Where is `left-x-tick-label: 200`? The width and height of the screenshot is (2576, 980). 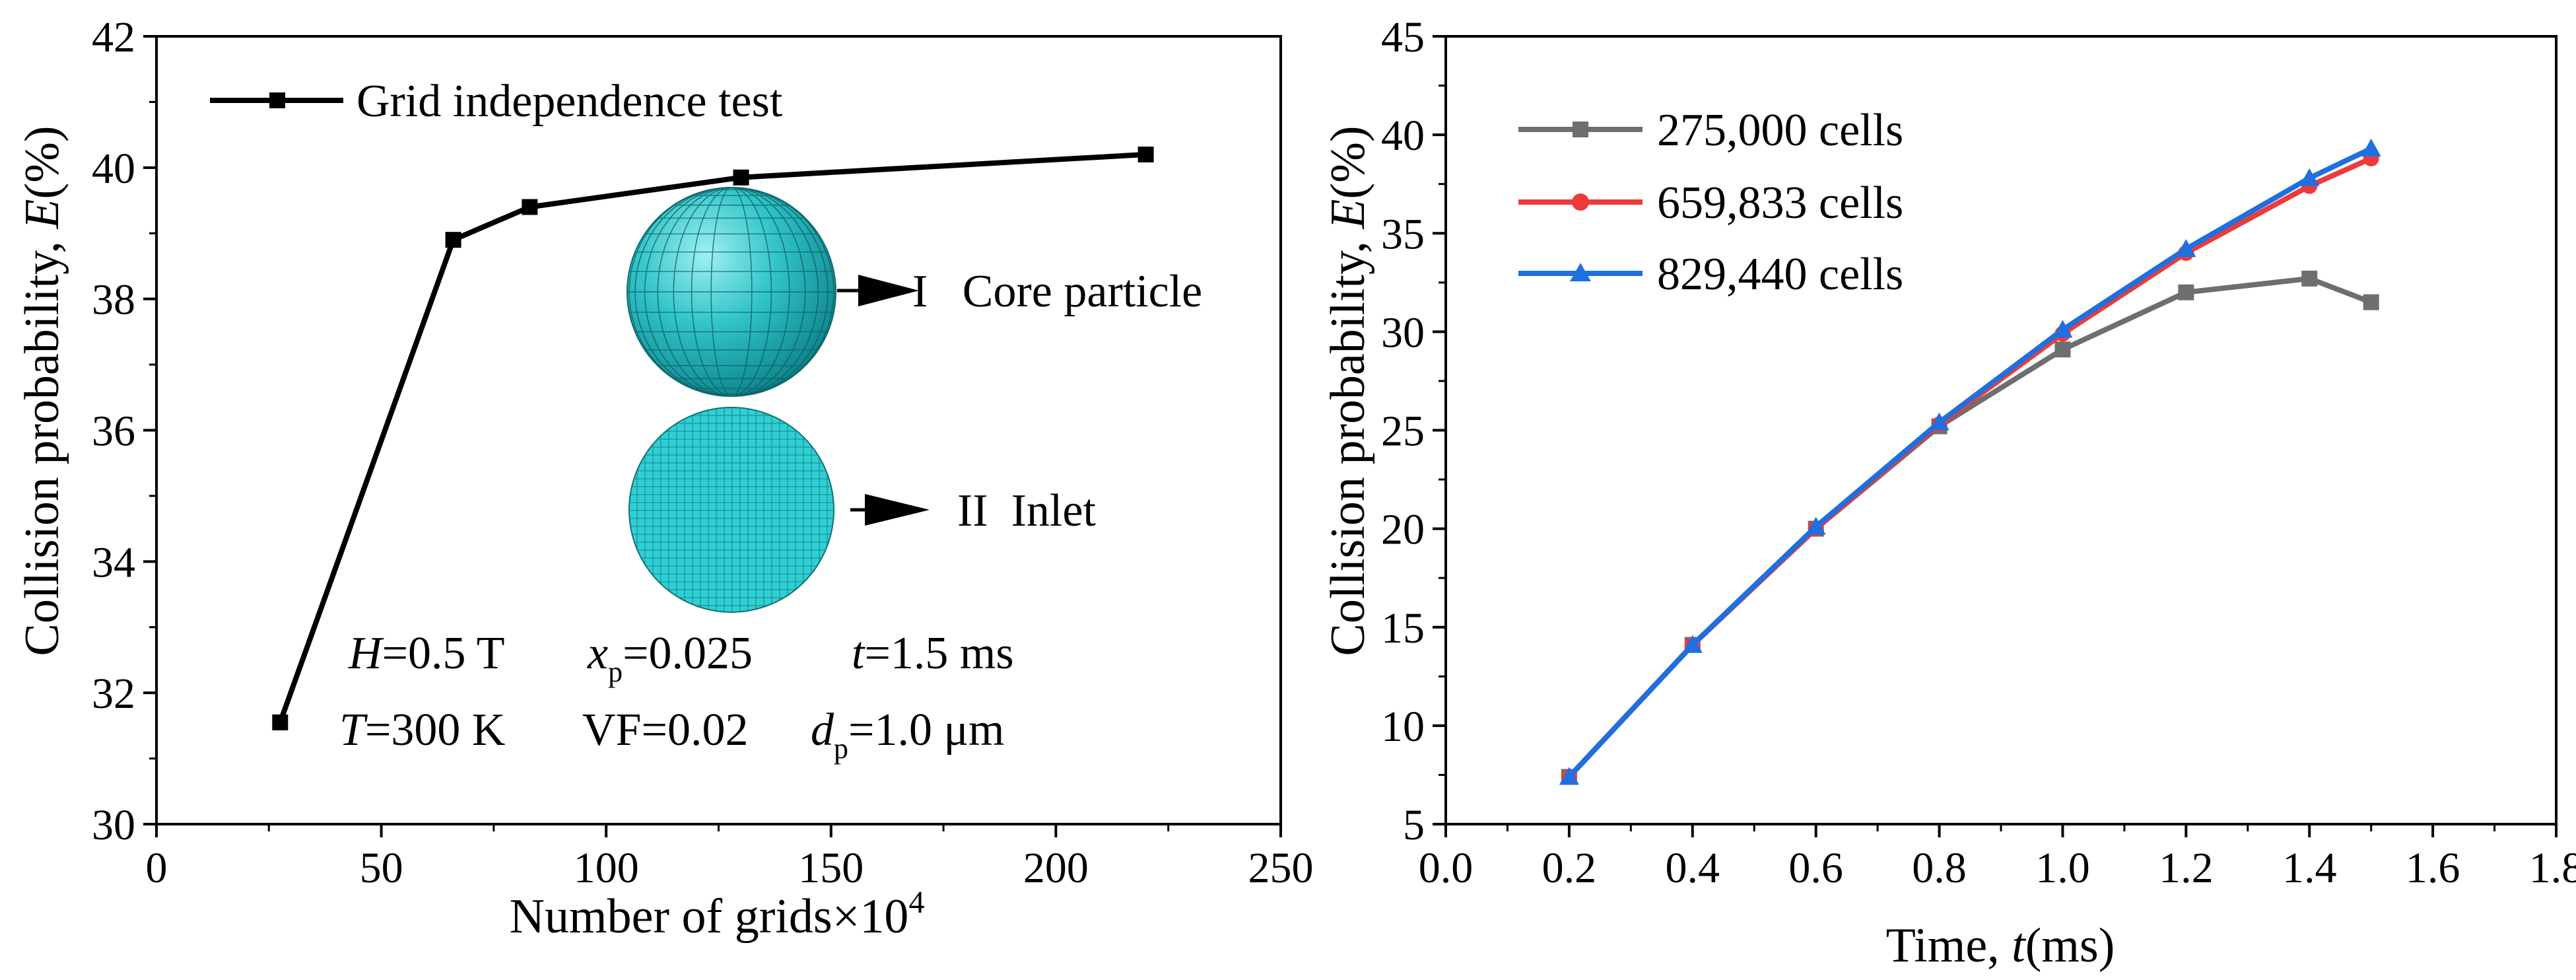 left-x-tick-label: 200 is located at coordinates (1056, 868).